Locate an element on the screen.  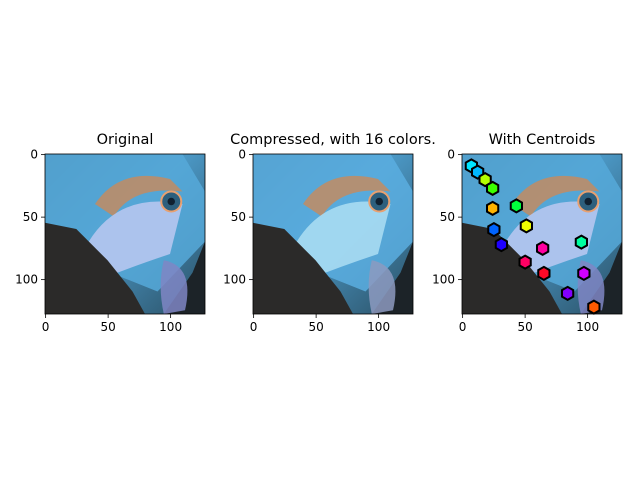
panel-title: With Centroids is located at coordinates (542, 140).